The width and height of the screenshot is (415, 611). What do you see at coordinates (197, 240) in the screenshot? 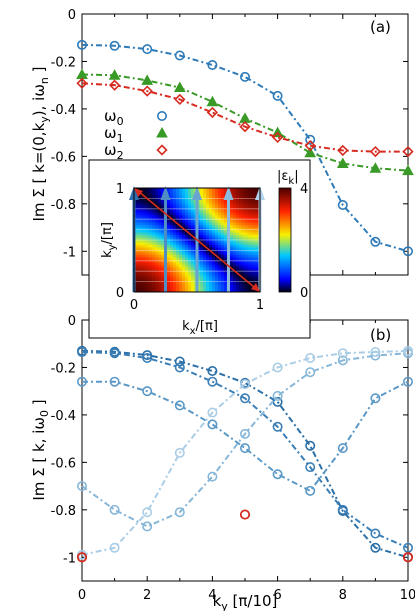
I see `heatmap-frame` at bounding box center [197, 240].